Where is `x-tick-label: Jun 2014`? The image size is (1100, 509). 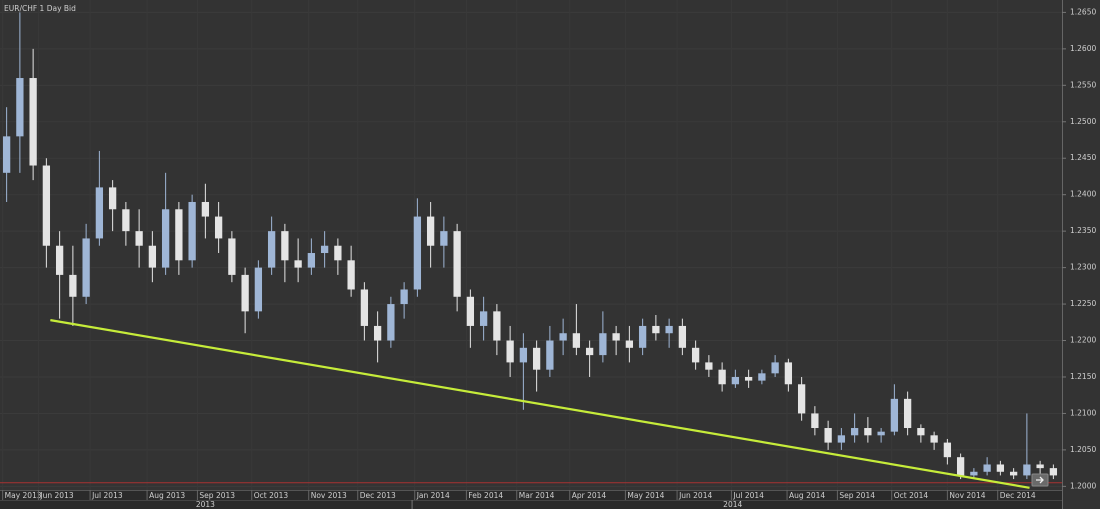 x-tick-label: Jun 2014 is located at coordinates (695, 495).